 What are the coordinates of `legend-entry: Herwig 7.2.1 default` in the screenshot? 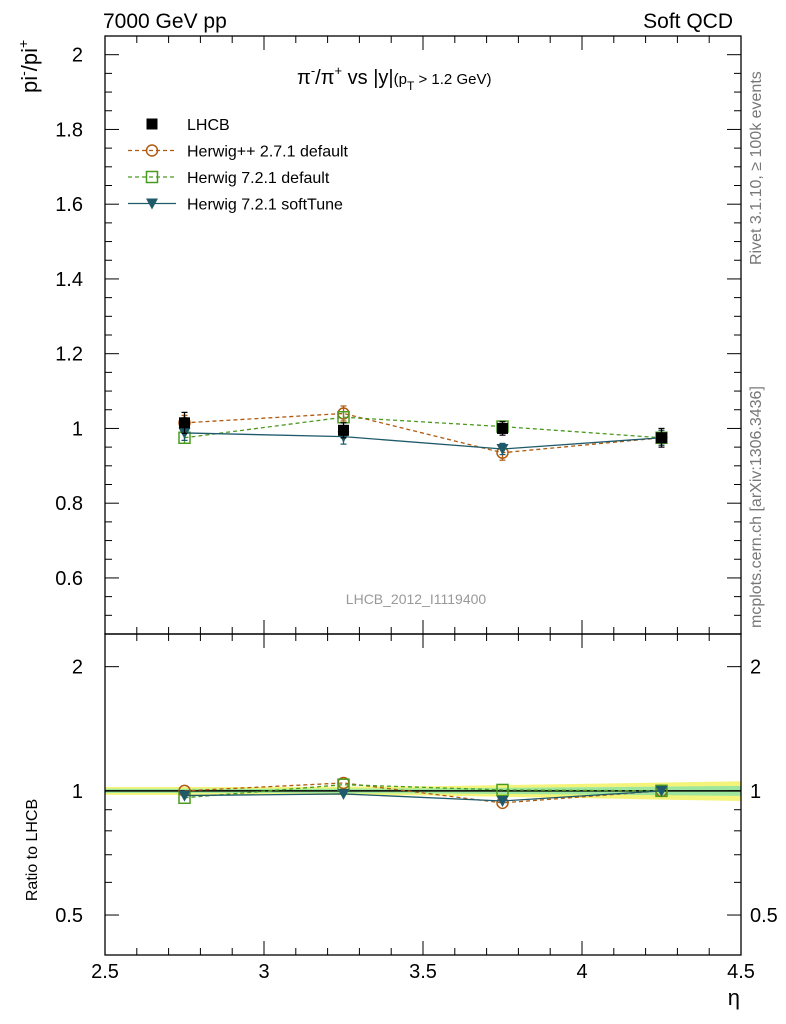 It's located at (229, 178).